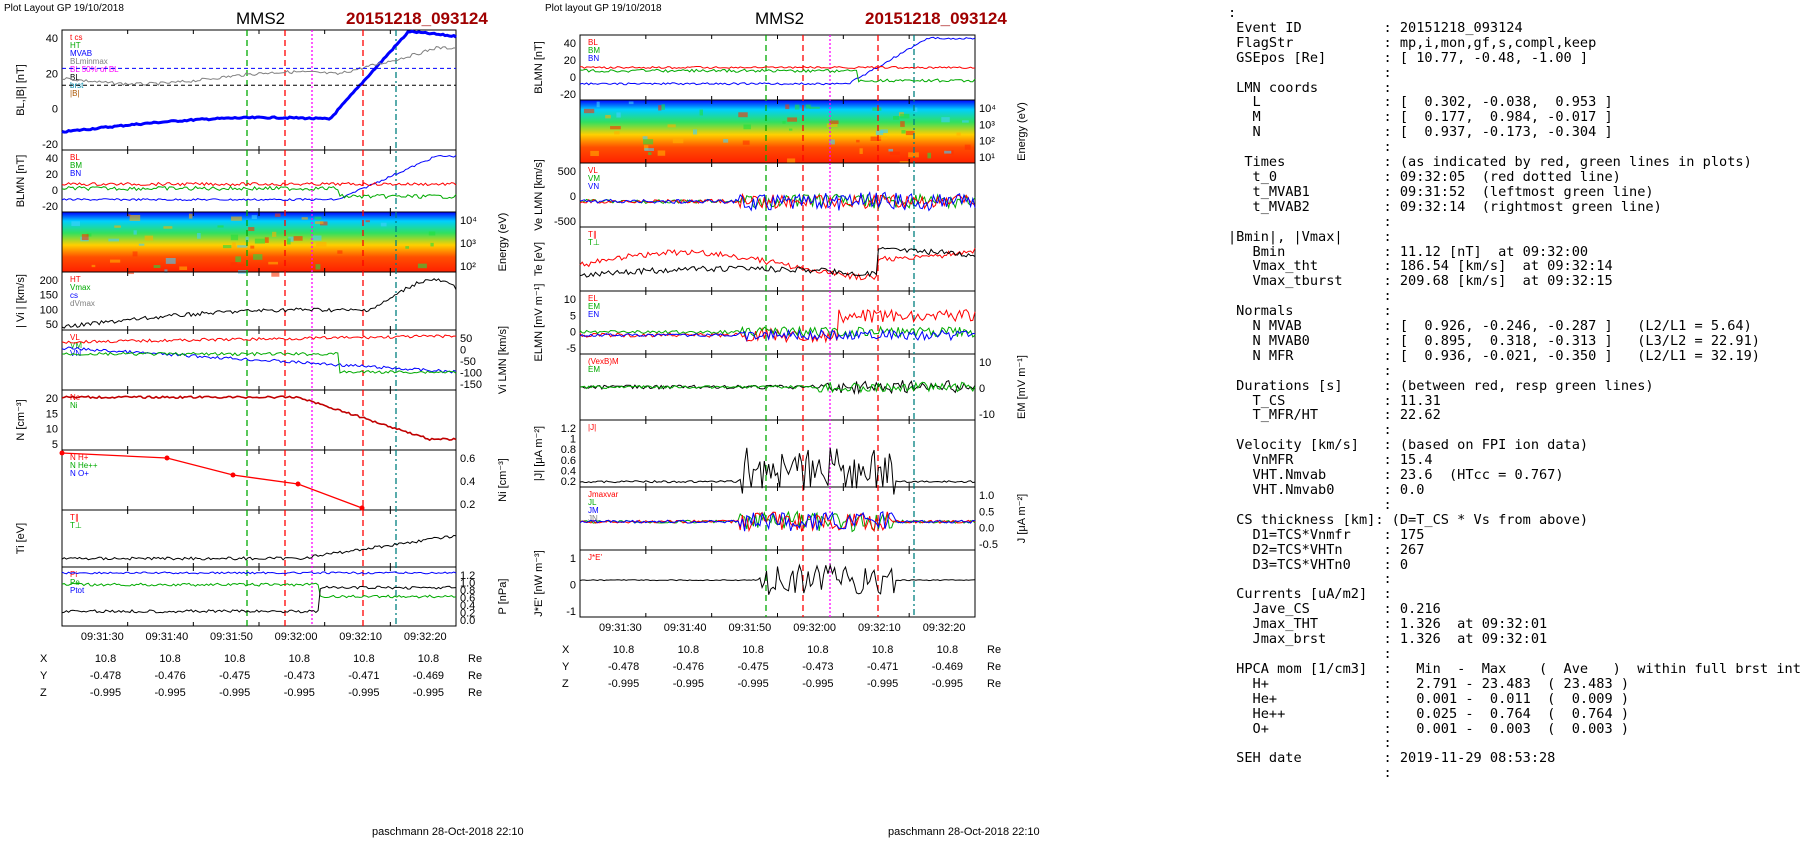 The height and width of the screenshot is (841, 1804). I want to click on x-tick-label: 09:31:50, so click(749, 628).